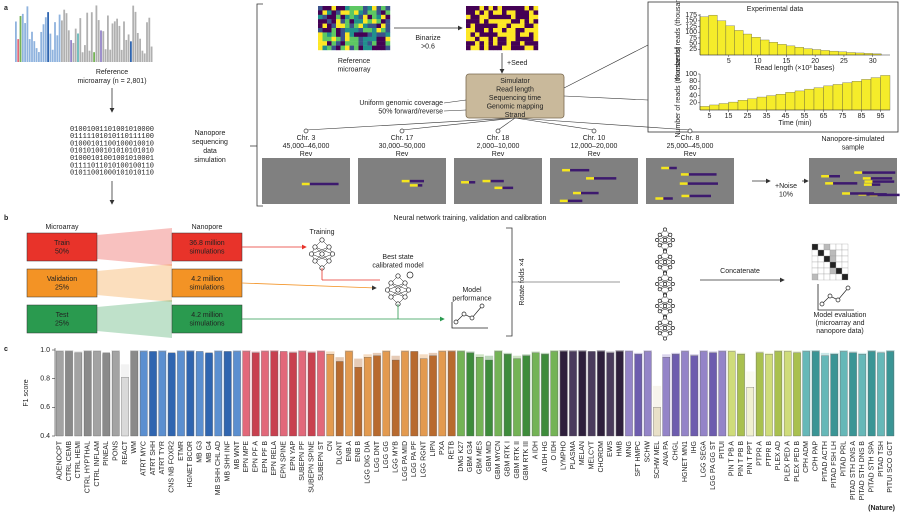 The width and height of the screenshot is (900, 516). I want to click on x-tick-label: CTRL HYPTHAL, so click(88, 467).